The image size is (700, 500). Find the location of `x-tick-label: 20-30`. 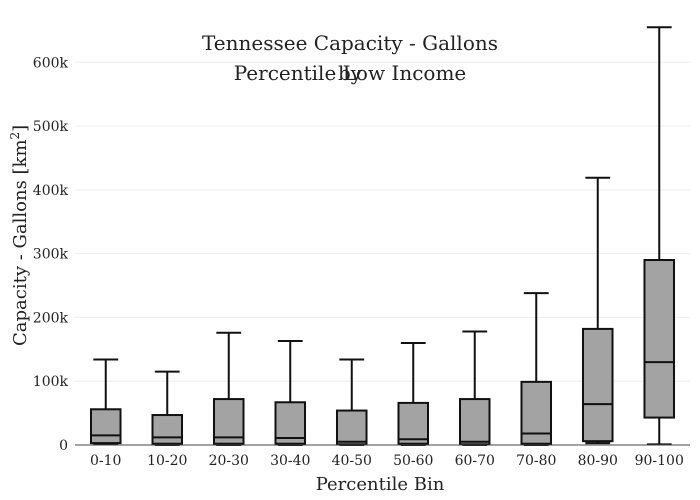

x-tick-label: 20-30 is located at coordinates (229, 461).